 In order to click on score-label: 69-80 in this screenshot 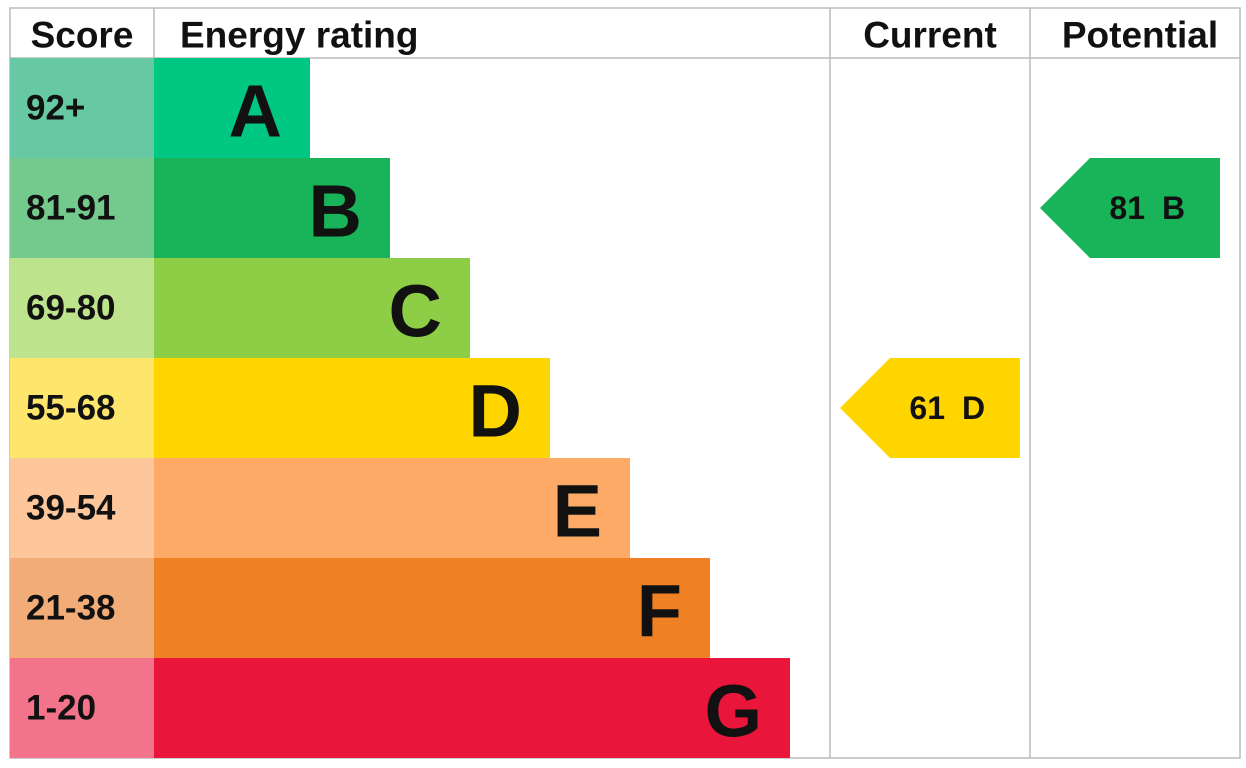, I will do `click(71, 308)`.